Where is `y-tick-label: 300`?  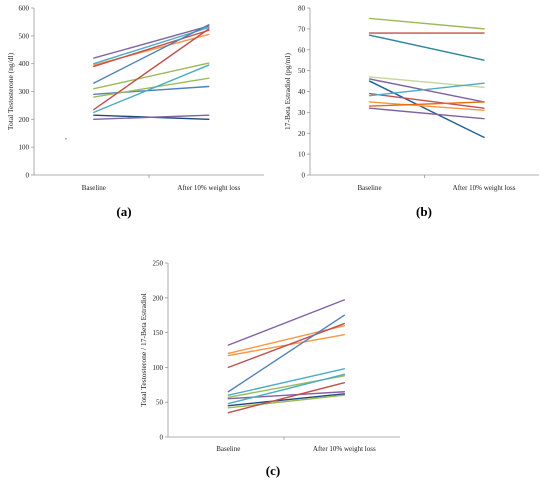
y-tick-label: 300 is located at coordinates (24, 92).